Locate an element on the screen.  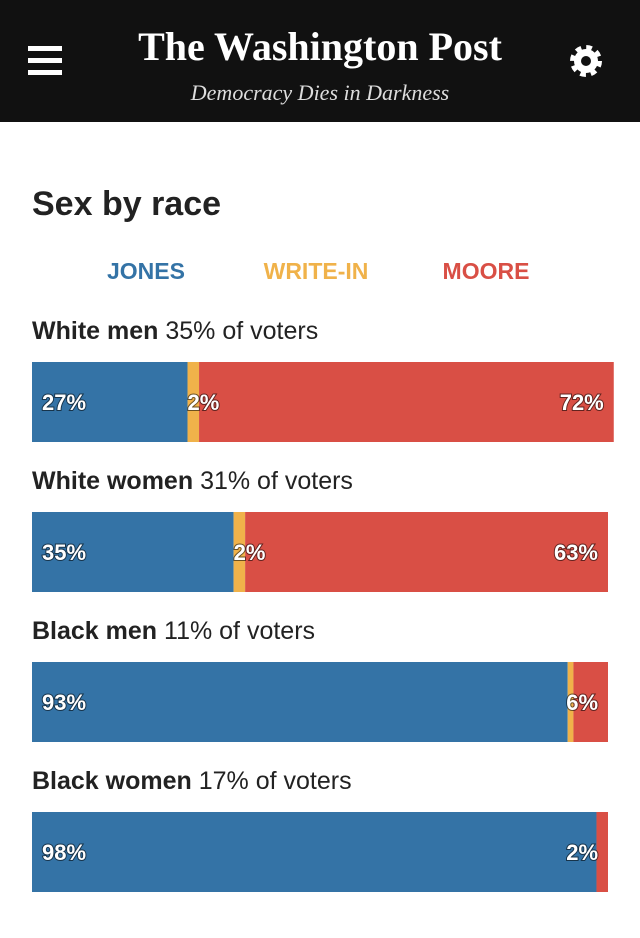
category-label: White men 35% of voters is located at coordinates (175, 331).